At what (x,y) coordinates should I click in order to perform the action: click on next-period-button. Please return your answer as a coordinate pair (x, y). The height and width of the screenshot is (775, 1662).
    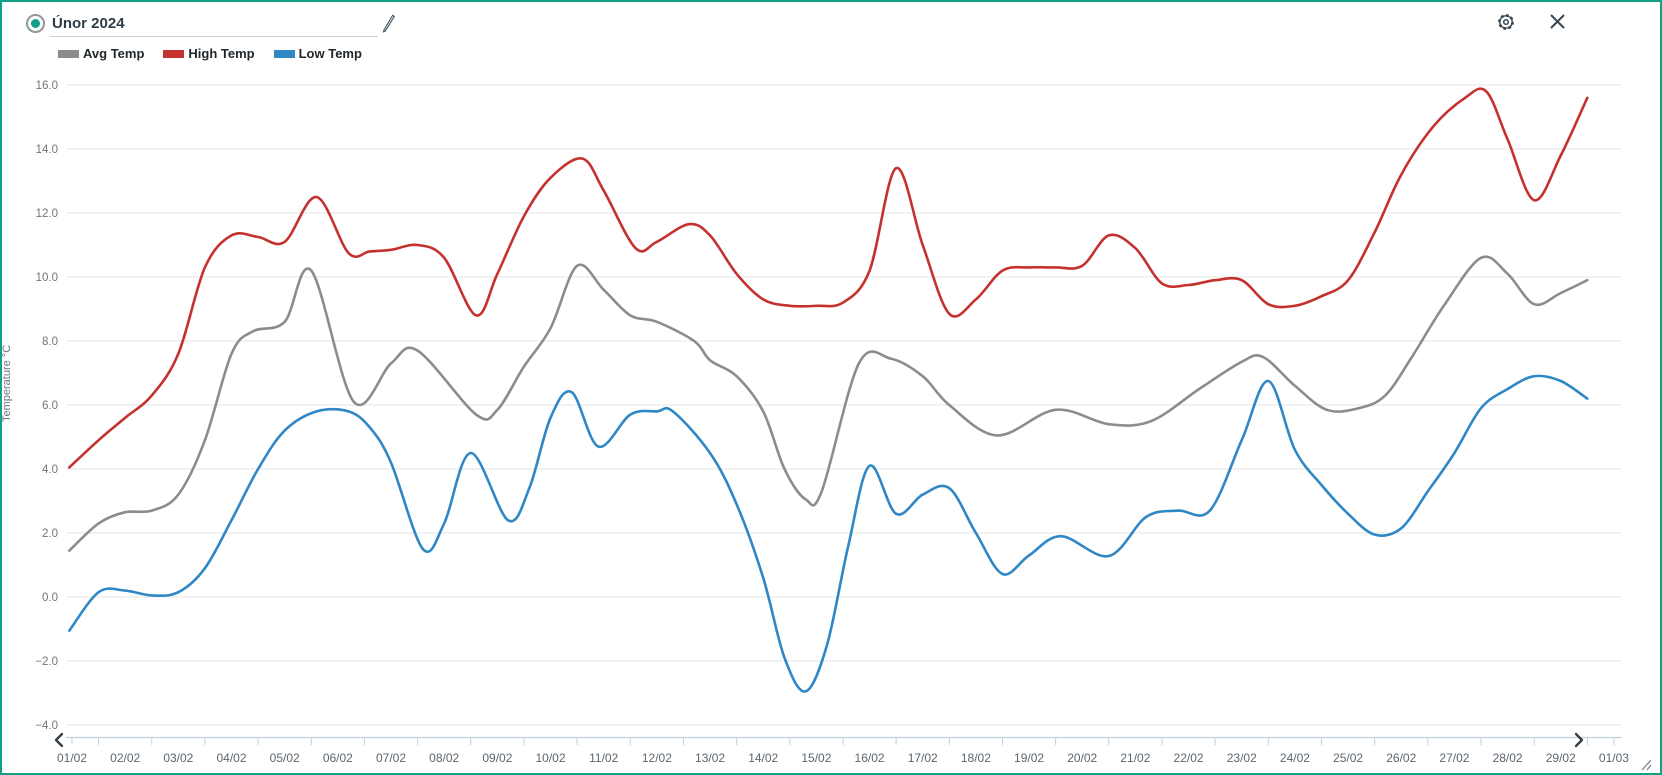
    Looking at the image, I should click on (1579, 740).